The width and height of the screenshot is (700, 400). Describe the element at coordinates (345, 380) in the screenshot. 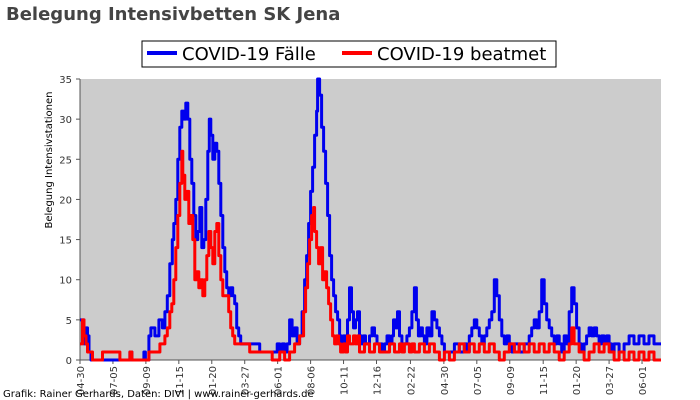

I see `x-tick-label: 10-11` at that location.